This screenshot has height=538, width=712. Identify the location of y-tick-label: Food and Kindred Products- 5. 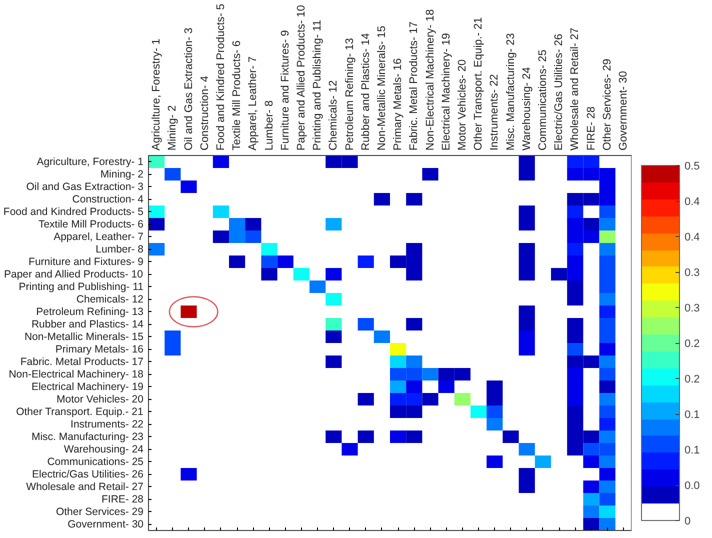
(73, 212).